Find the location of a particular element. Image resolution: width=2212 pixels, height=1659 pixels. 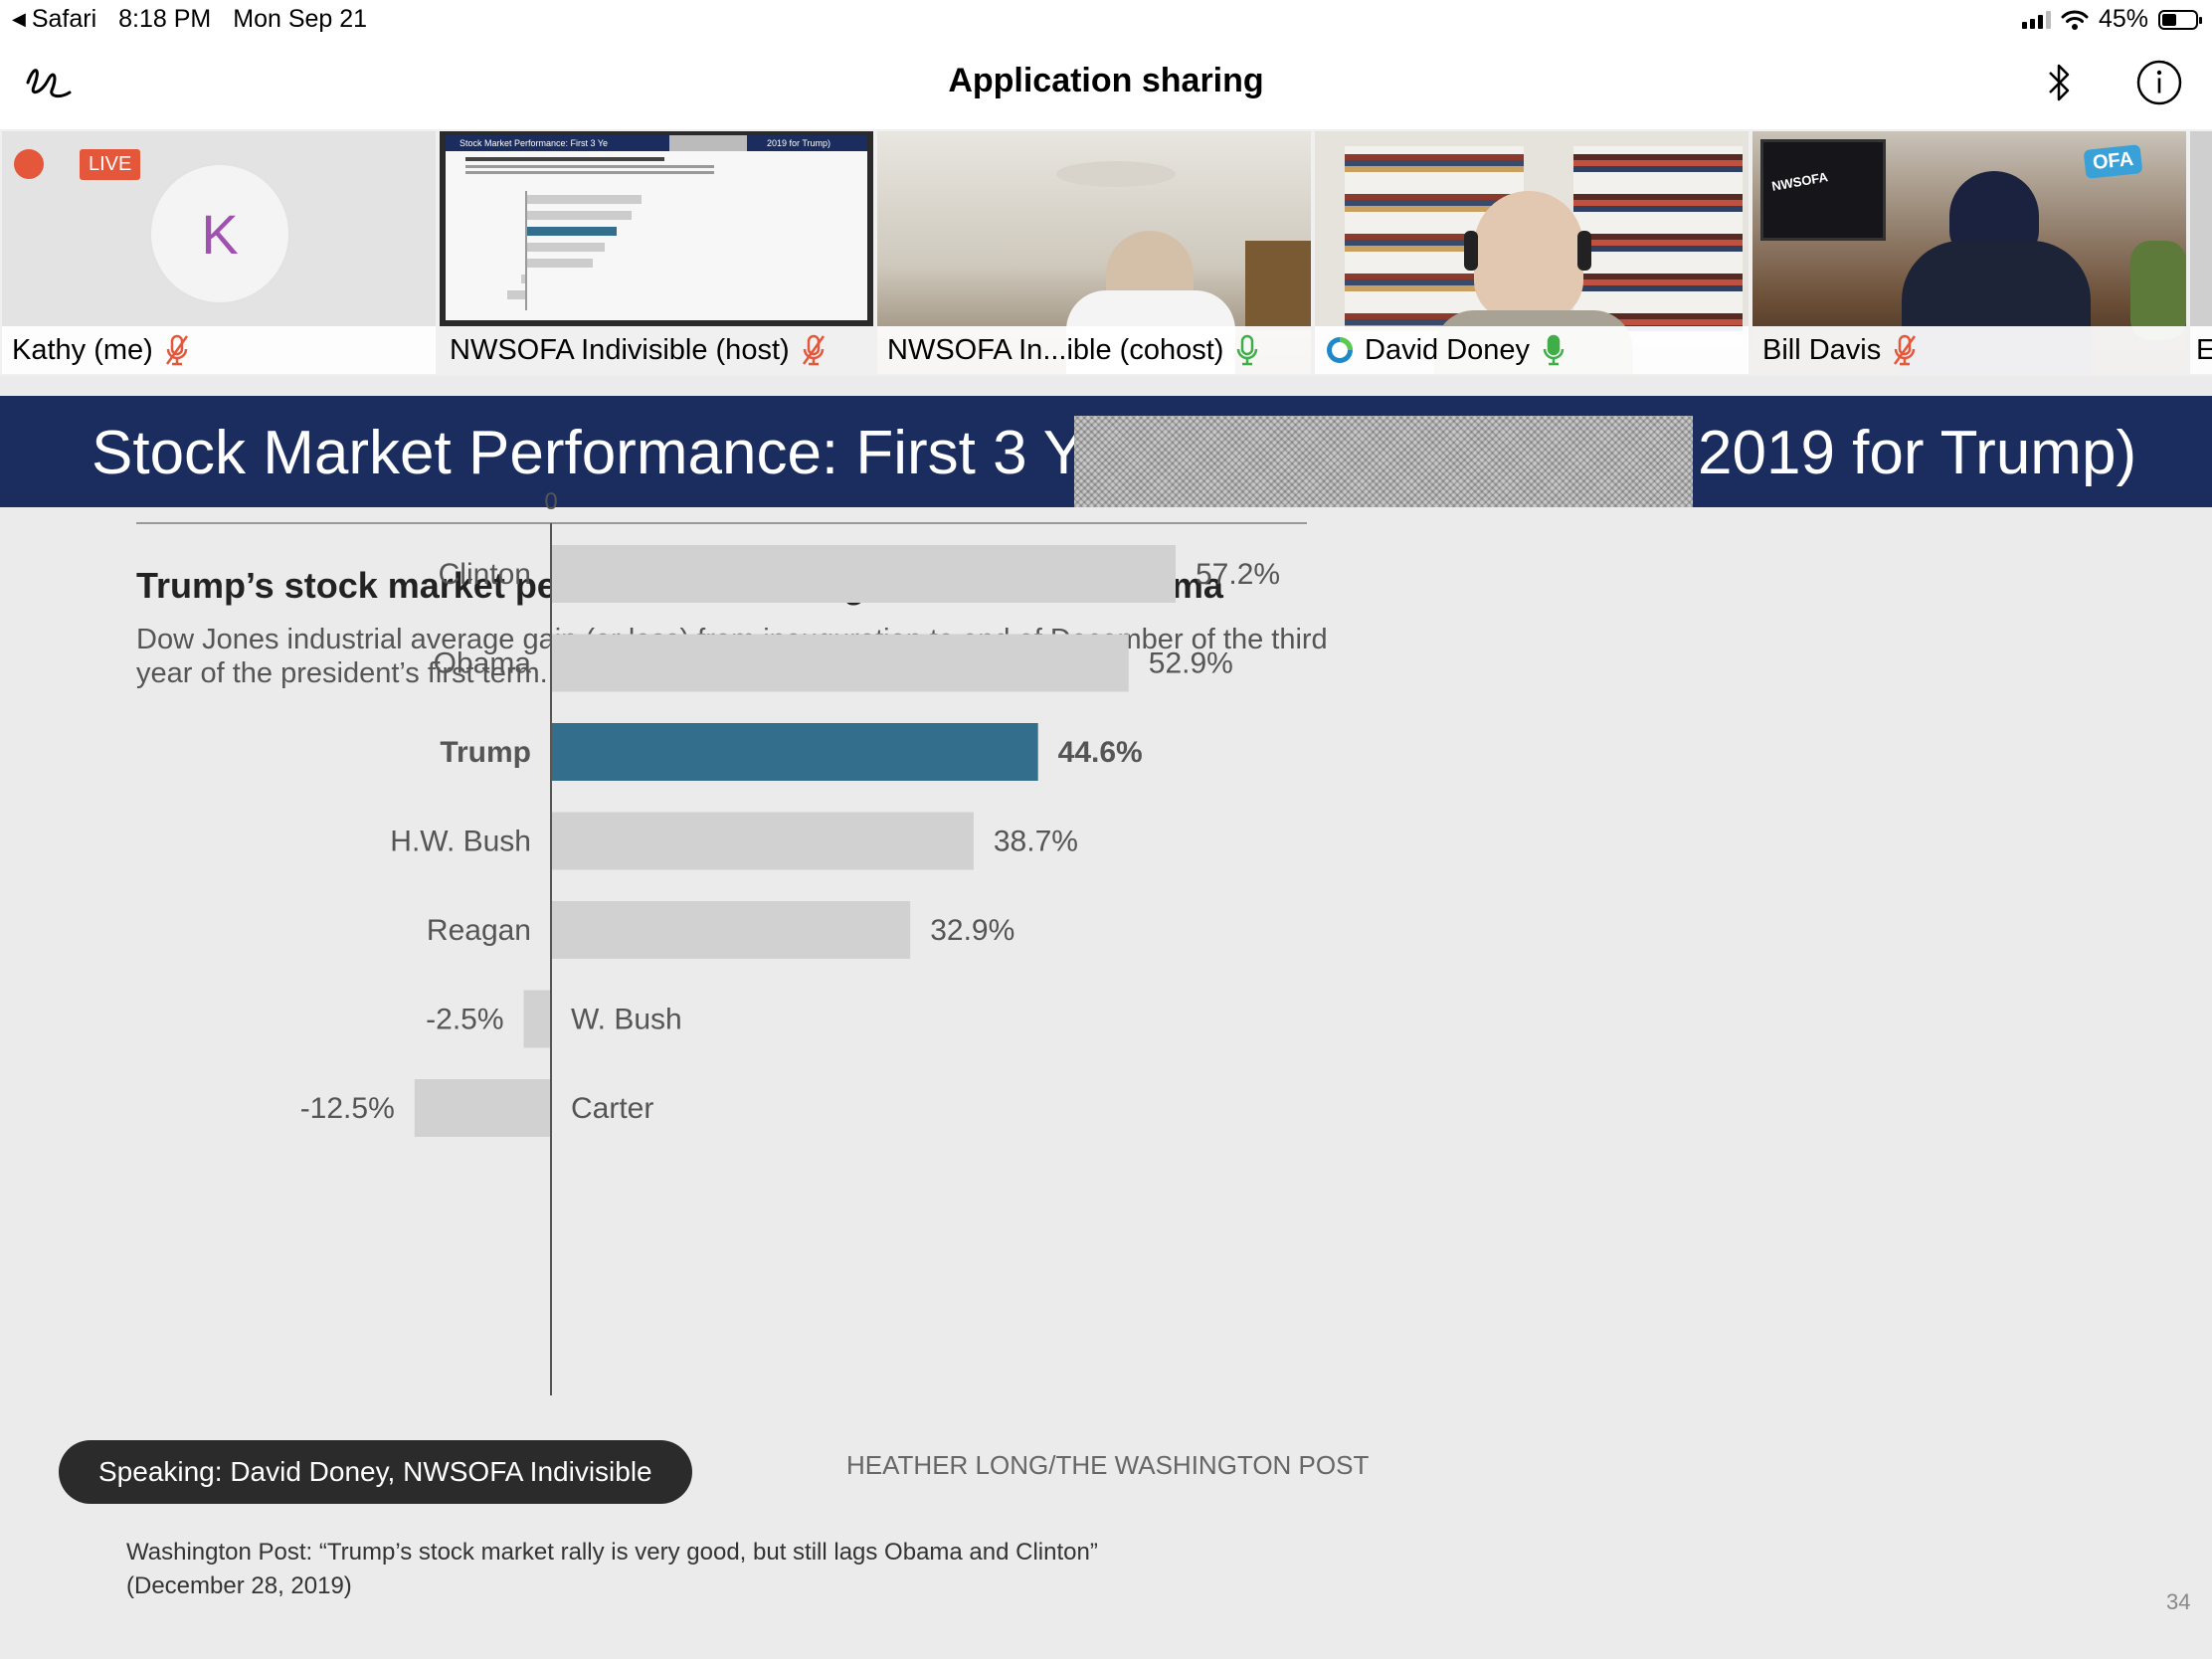

webex-app-icon is located at coordinates (1340, 350).